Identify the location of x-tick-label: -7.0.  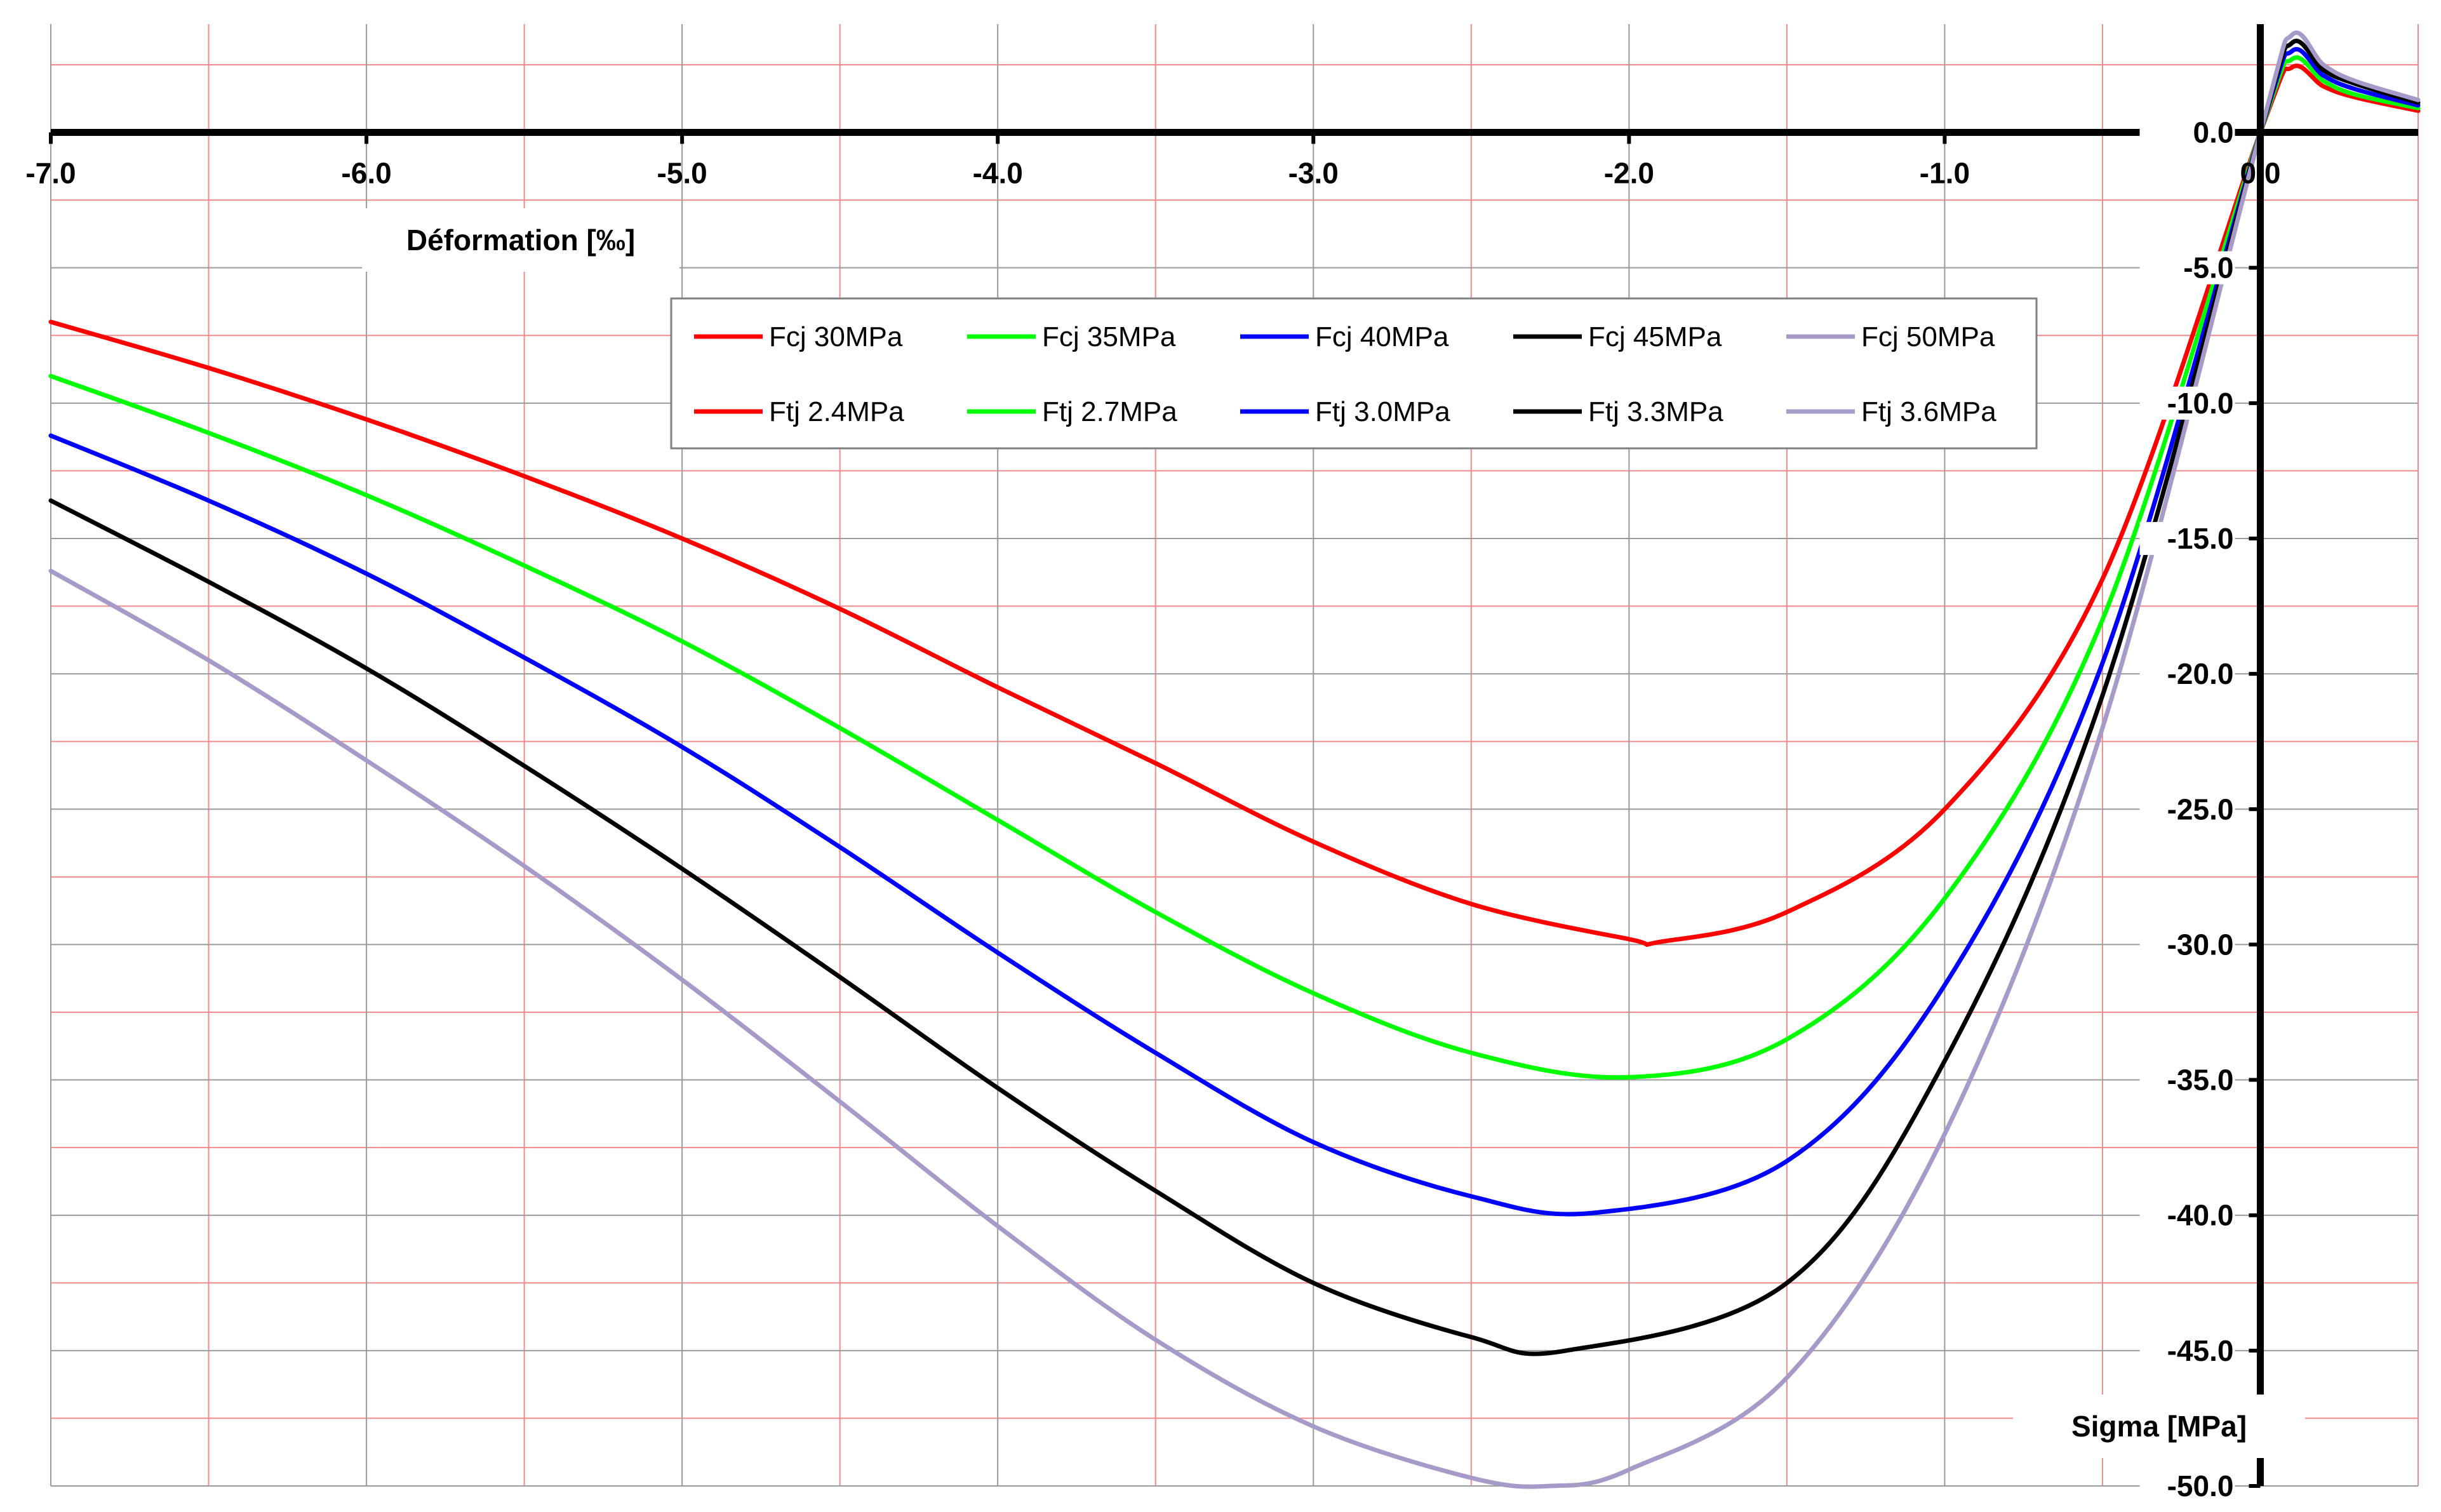
(50, 174).